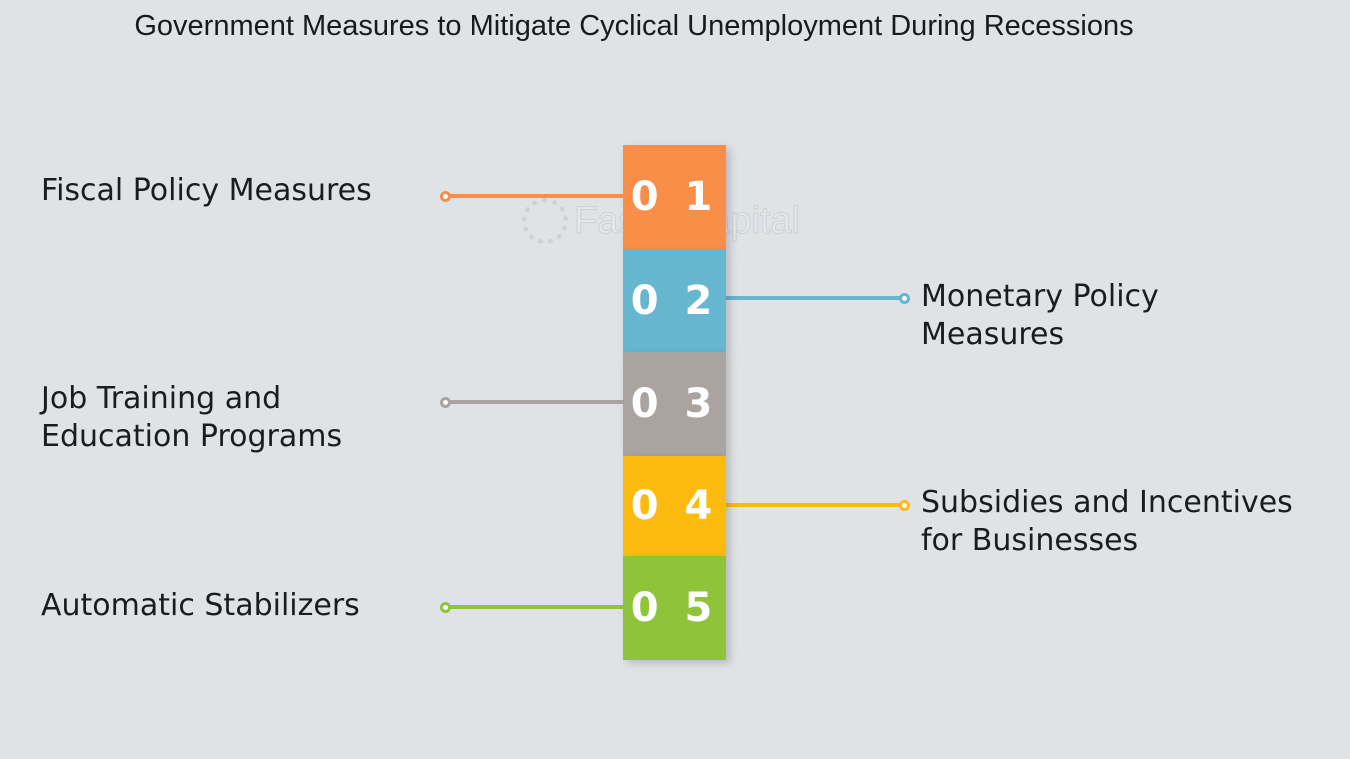 This screenshot has height=759, width=1350. I want to click on step-label-2-line-2: Measures, so click(993, 334).